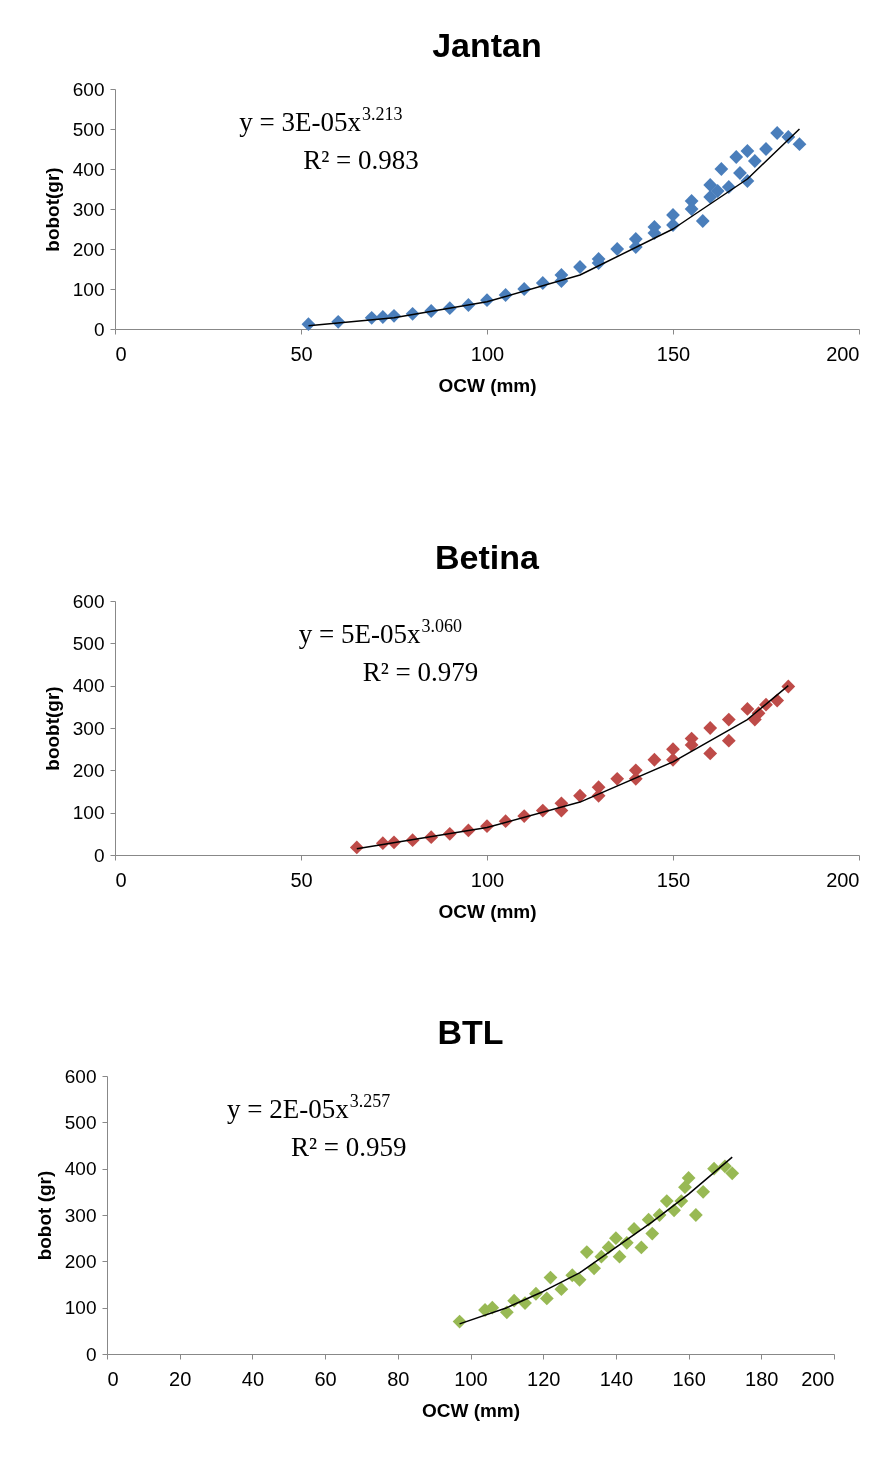  I want to click on x-tick-label: 60, so click(325, 1378).